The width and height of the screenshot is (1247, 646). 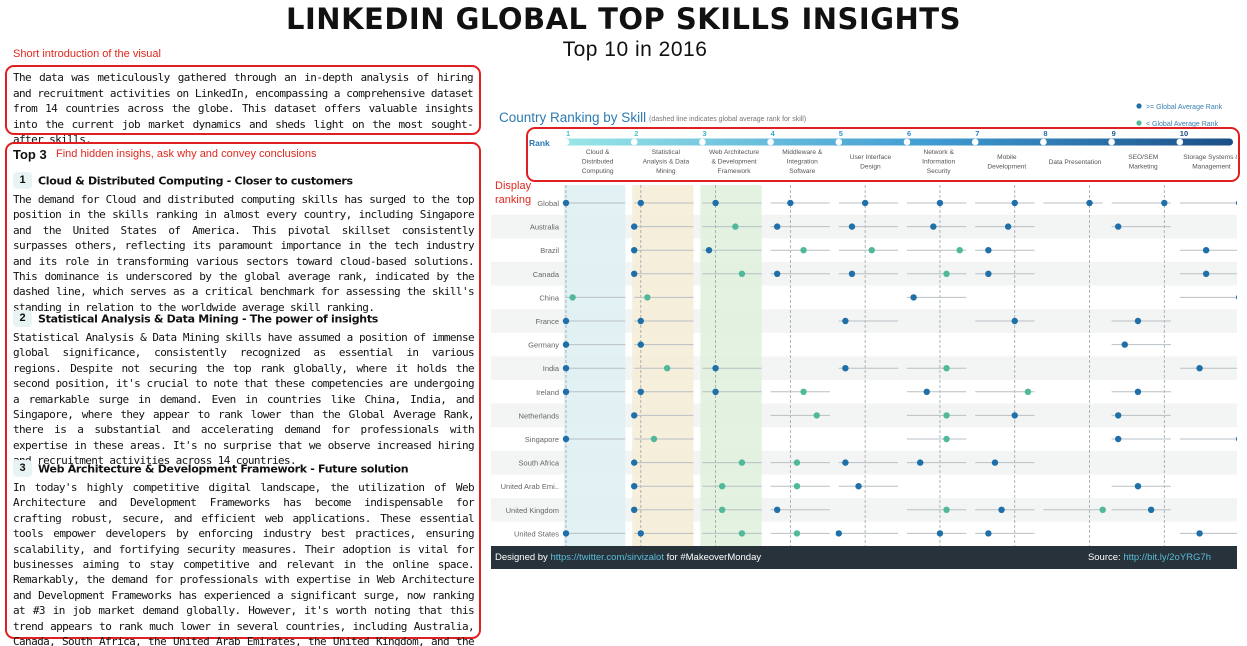 What do you see at coordinates (22, 181) in the screenshot?
I see `insight-number: 1` at bounding box center [22, 181].